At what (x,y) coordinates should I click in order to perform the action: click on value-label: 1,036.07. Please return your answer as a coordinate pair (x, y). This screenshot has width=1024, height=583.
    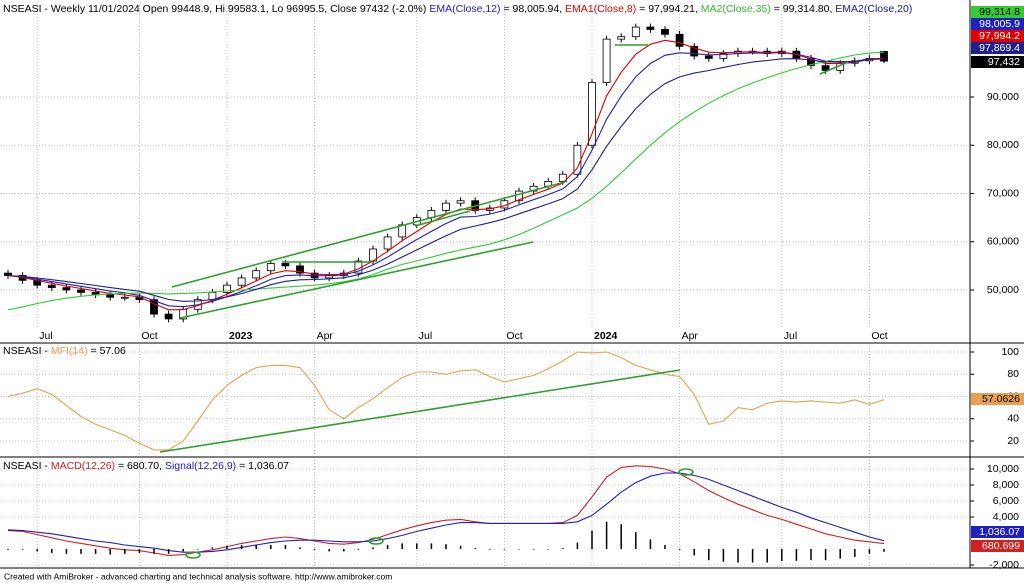
    Looking at the image, I should click on (999, 532).